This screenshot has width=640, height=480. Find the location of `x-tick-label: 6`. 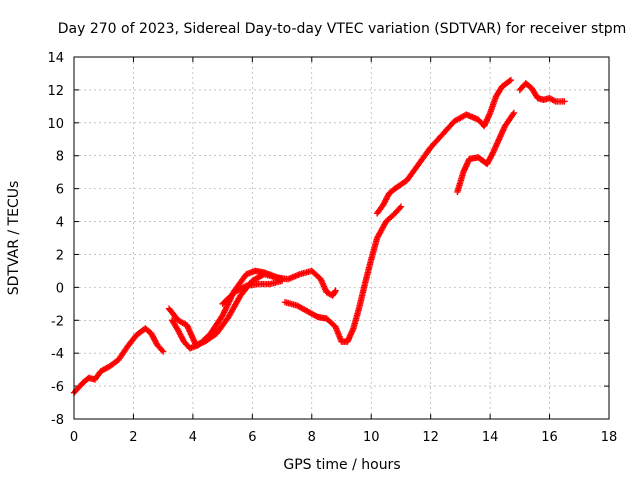

x-tick-label: 6 is located at coordinates (252, 437).